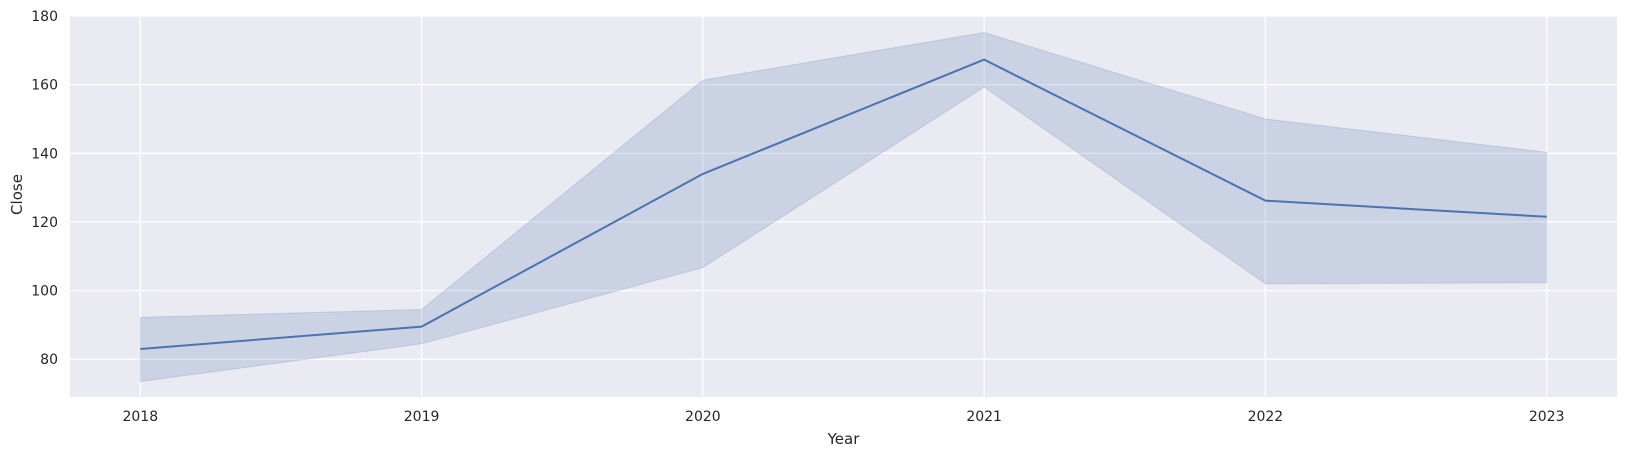 The height and width of the screenshot is (457, 1629). I want to click on y-tick-label: 160, so click(44, 86).